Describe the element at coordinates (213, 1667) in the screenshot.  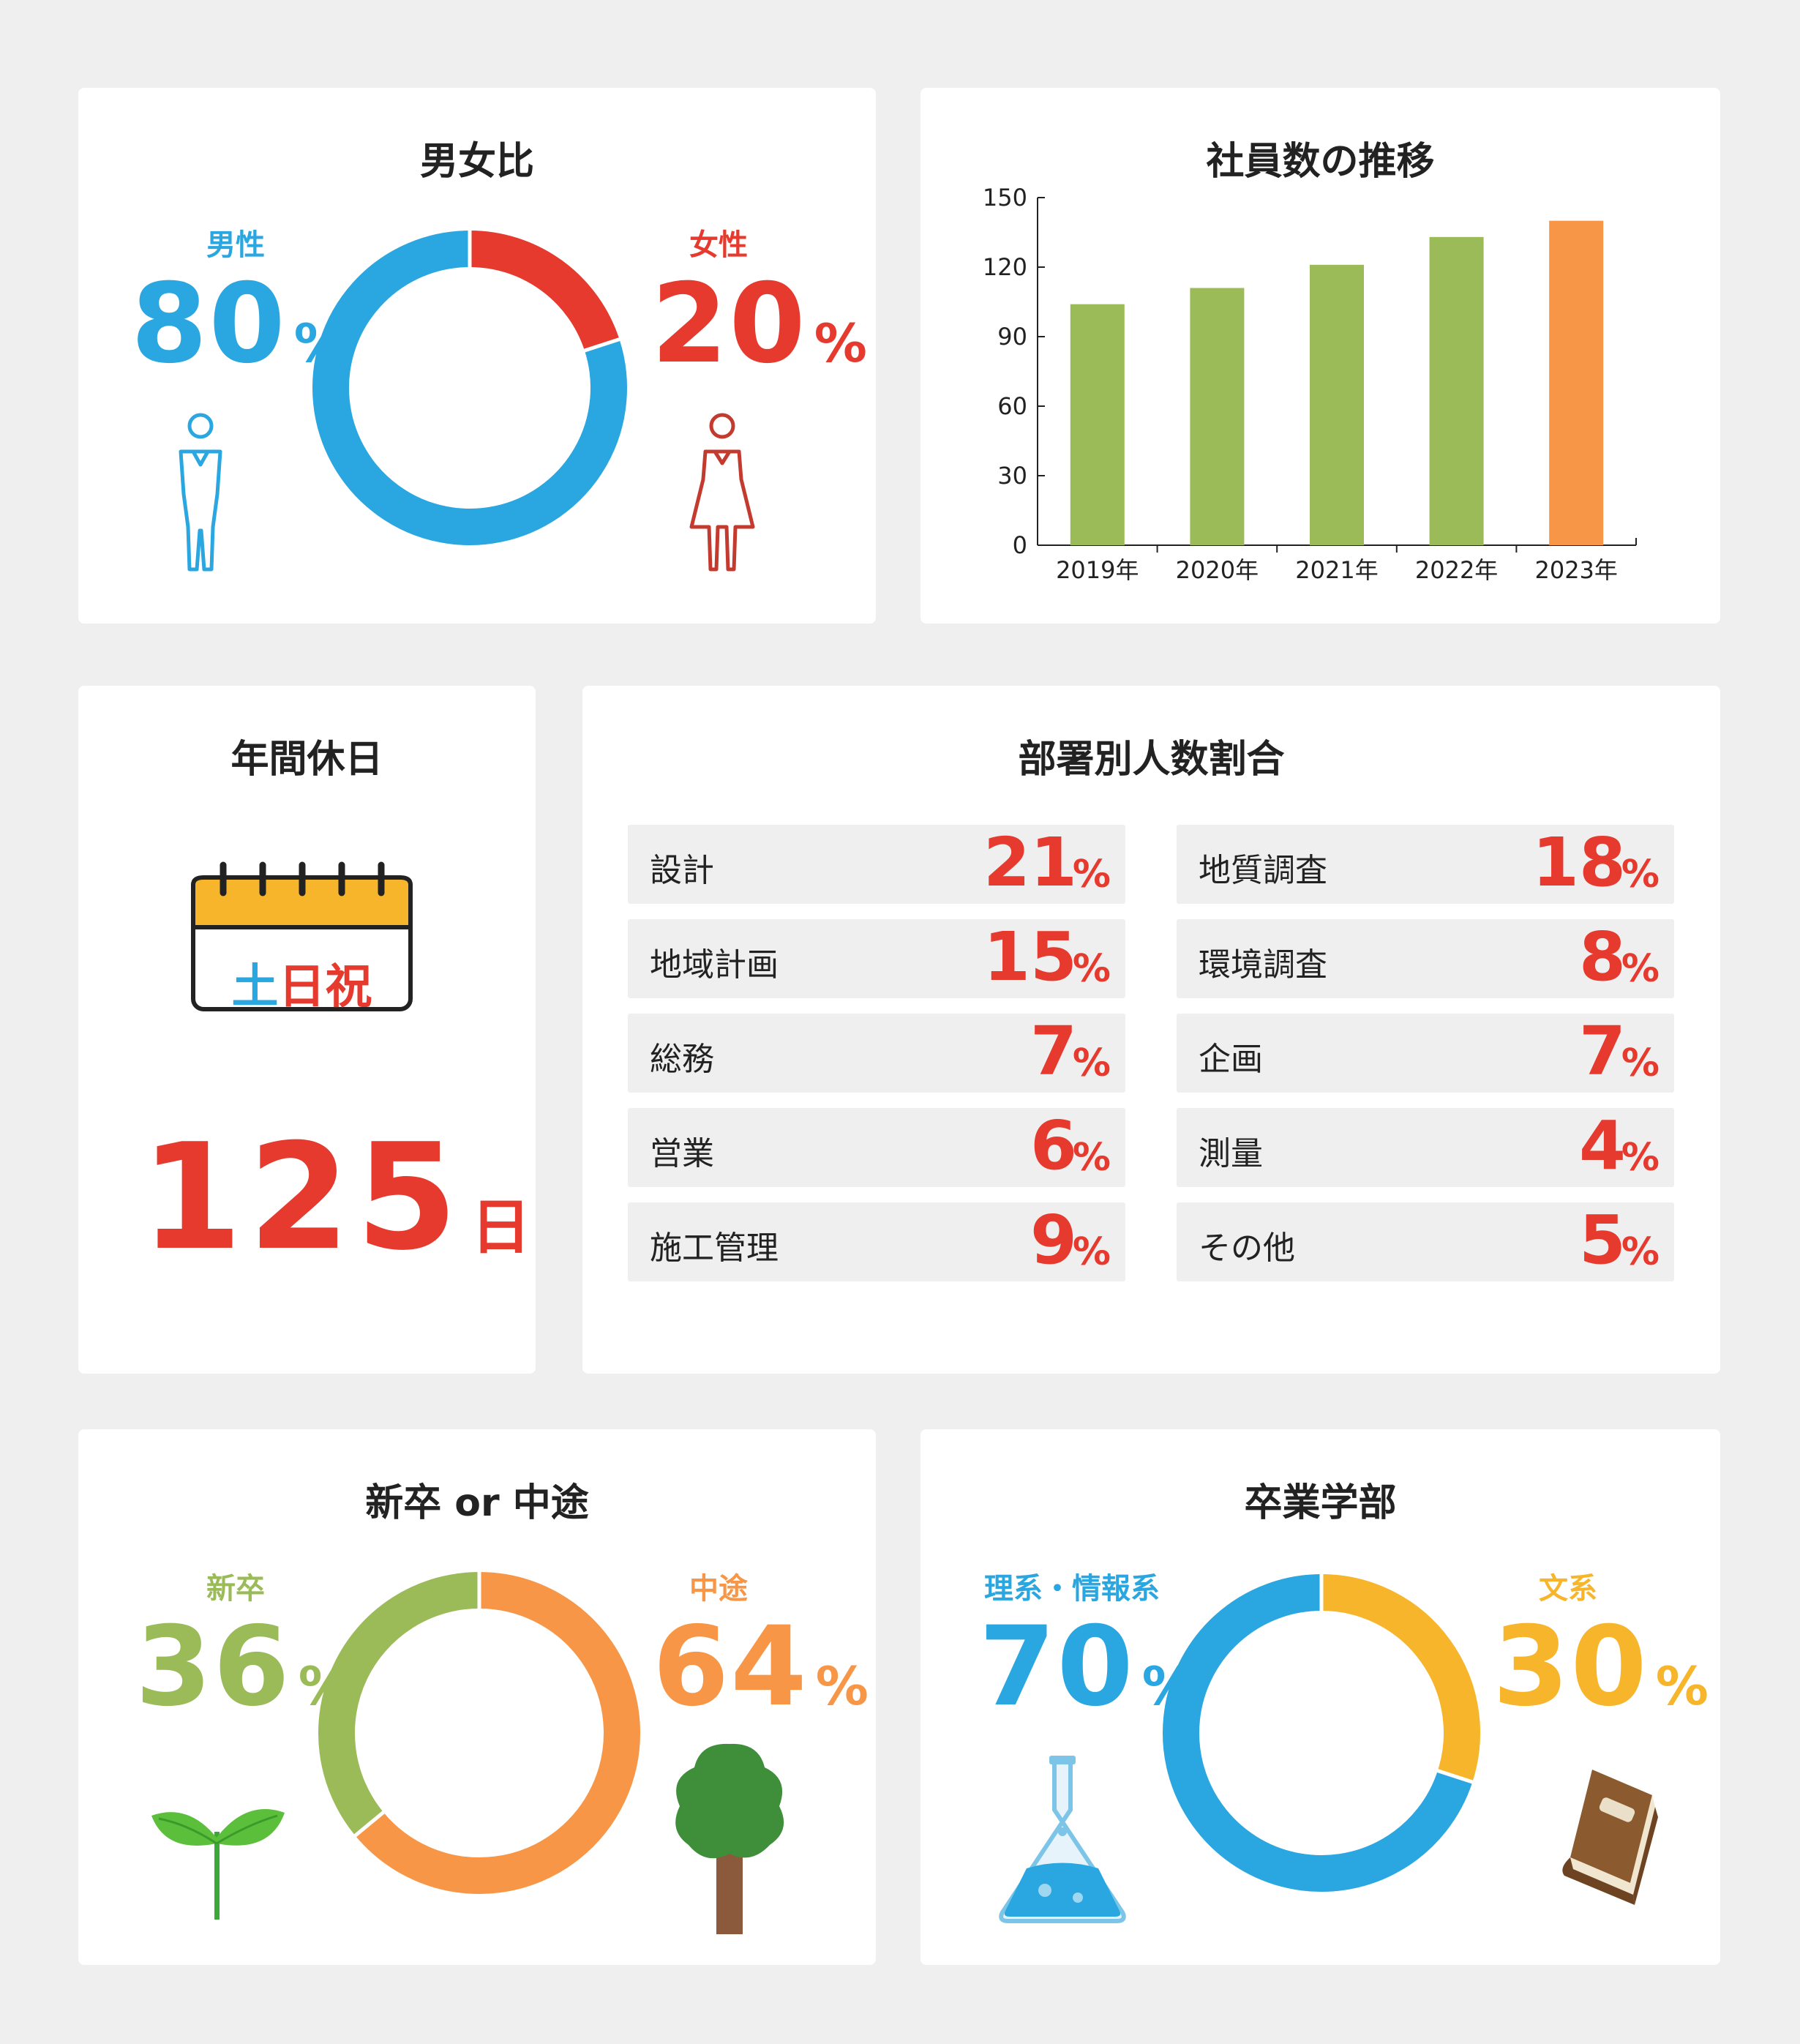
I see `shinsotsu-value: 36` at that location.